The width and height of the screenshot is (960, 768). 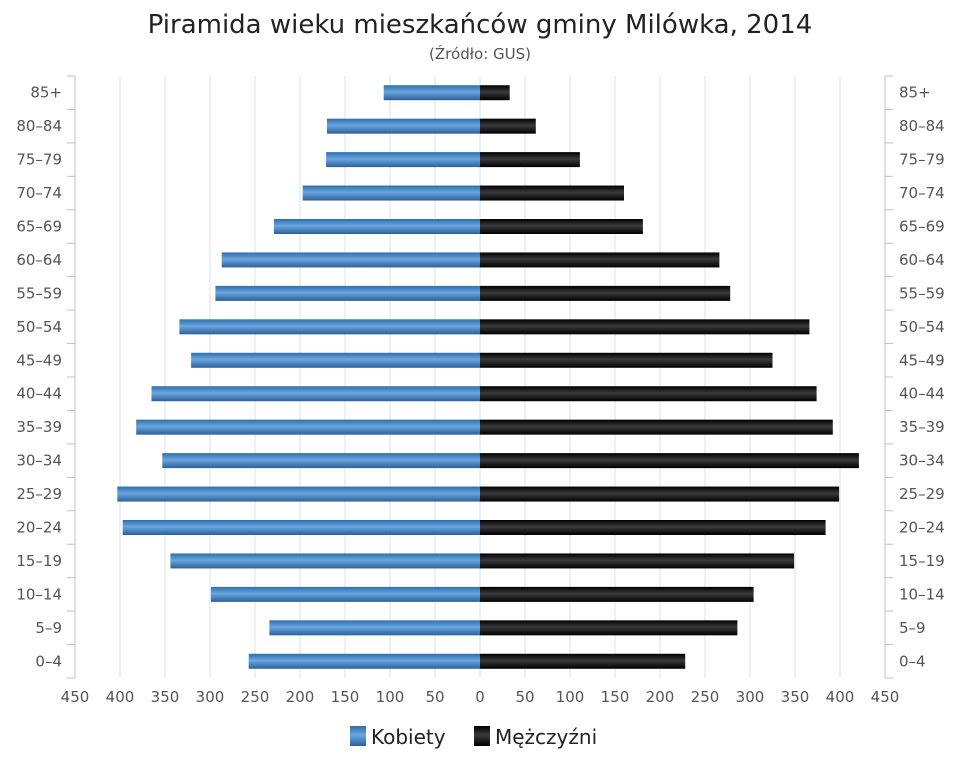 I want to click on category-label-left: 55–59, so click(x=39, y=293).